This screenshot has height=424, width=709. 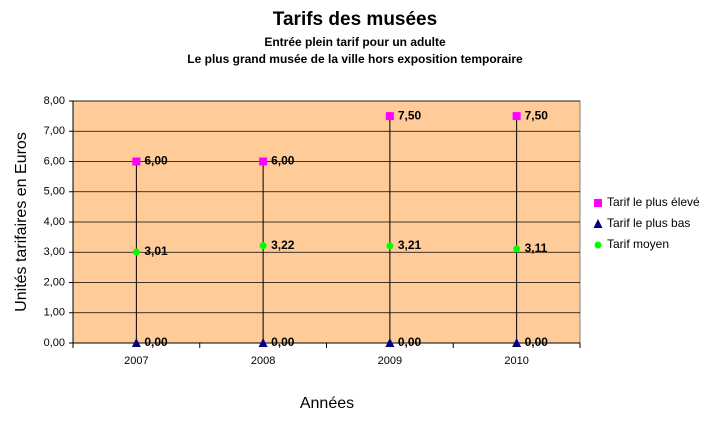 What do you see at coordinates (536, 248) in the screenshot?
I see `data-label: 3,11` at bounding box center [536, 248].